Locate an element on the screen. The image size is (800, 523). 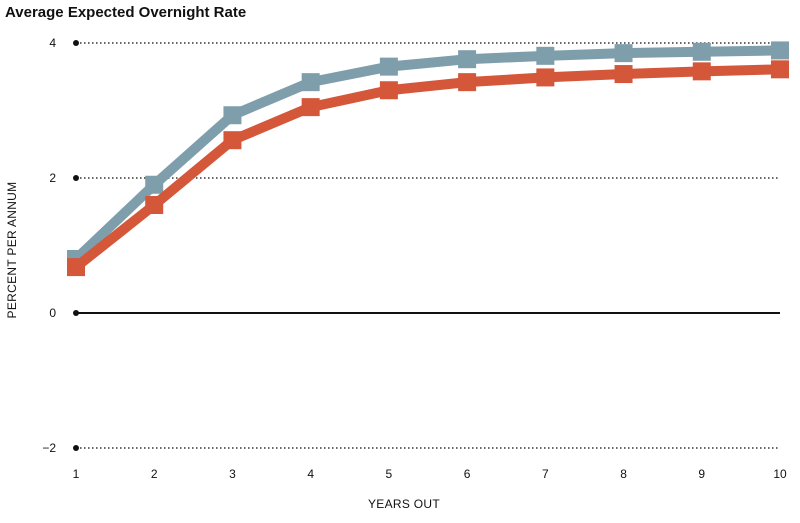
y-tick-labels: −2 0 2 4 is located at coordinates (49, 245).